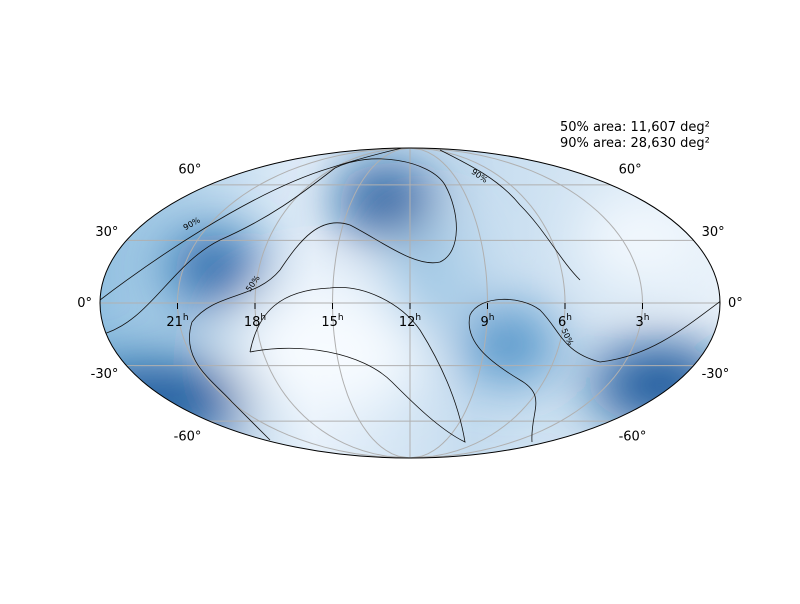 Image resolution: width=800 pixels, height=604 pixels. What do you see at coordinates (252, 322) in the screenshot?
I see `ra-hour: 18` at bounding box center [252, 322].